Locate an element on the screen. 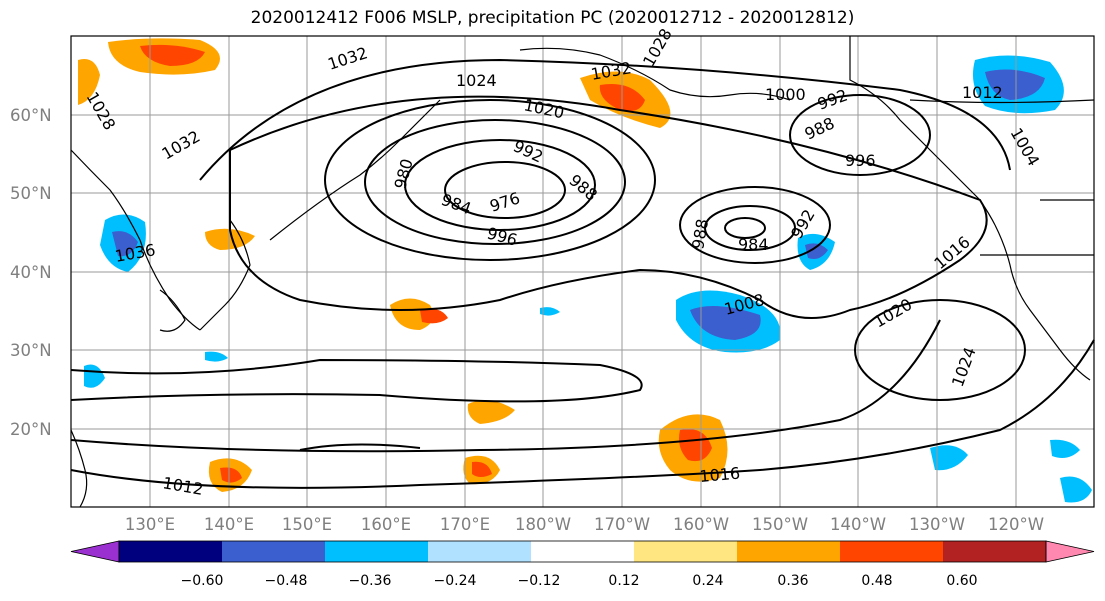 The height and width of the screenshot is (601, 1105). lon-label: 160°W is located at coordinates (701, 524).